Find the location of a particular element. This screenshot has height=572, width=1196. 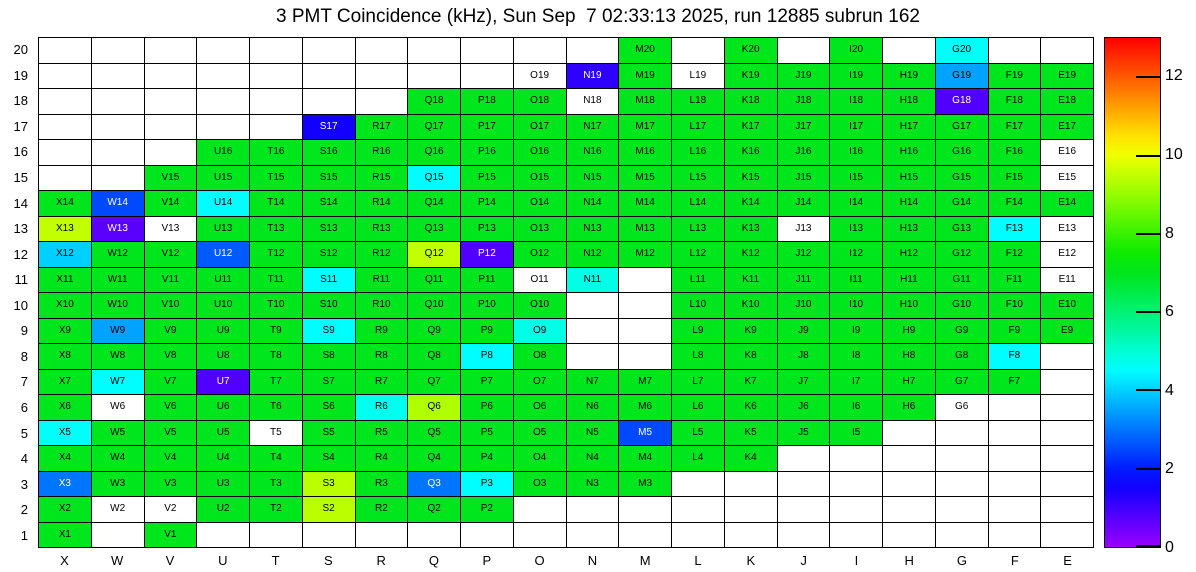

heatmap-cell-S15: S15 is located at coordinates (328, 177).